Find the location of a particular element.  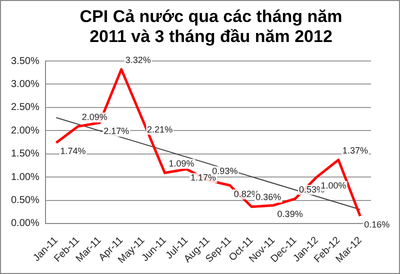

data-label: 0.39% is located at coordinates (290, 213).